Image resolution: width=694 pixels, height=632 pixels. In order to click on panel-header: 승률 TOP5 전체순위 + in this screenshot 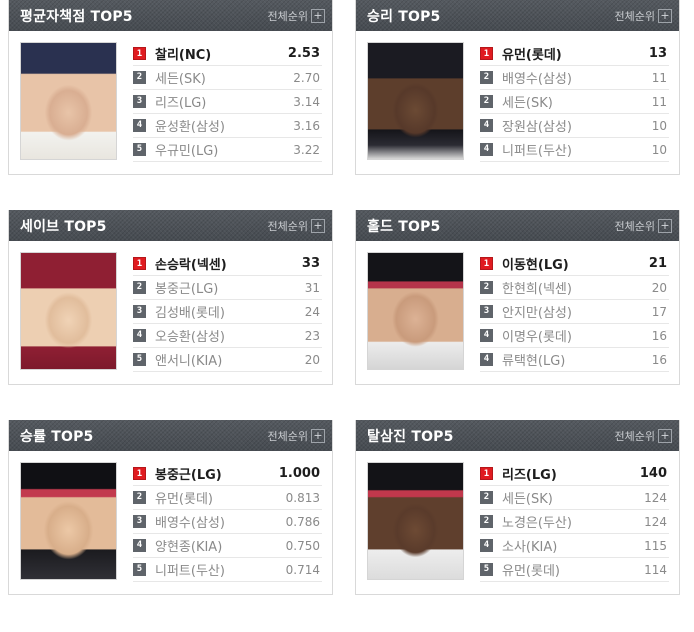, I will do `click(170, 435)`.